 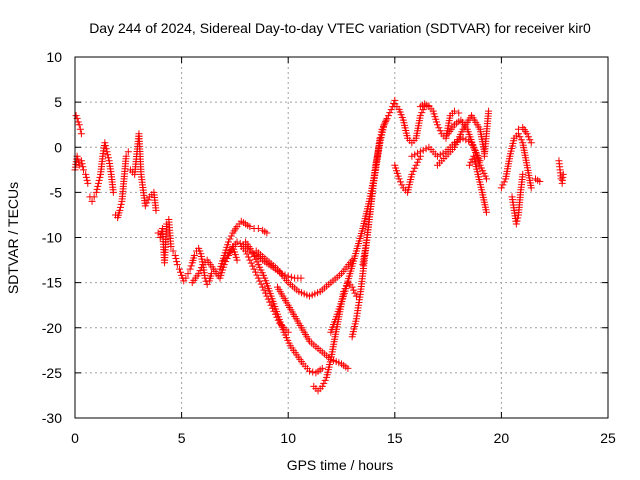 I want to click on y-tick-label: 5, so click(x=58, y=102).